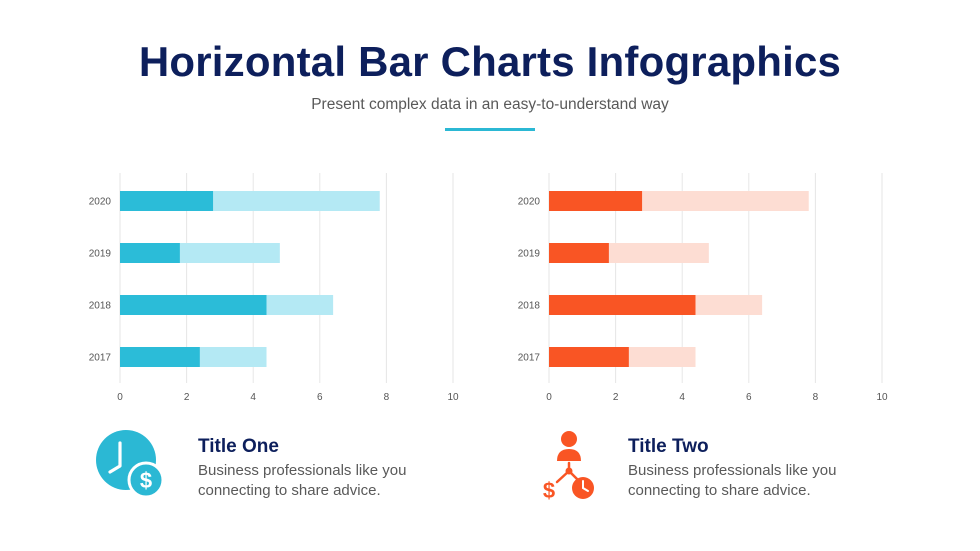  I want to click on chart-2-x-tick-label: 8, so click(816, 397).